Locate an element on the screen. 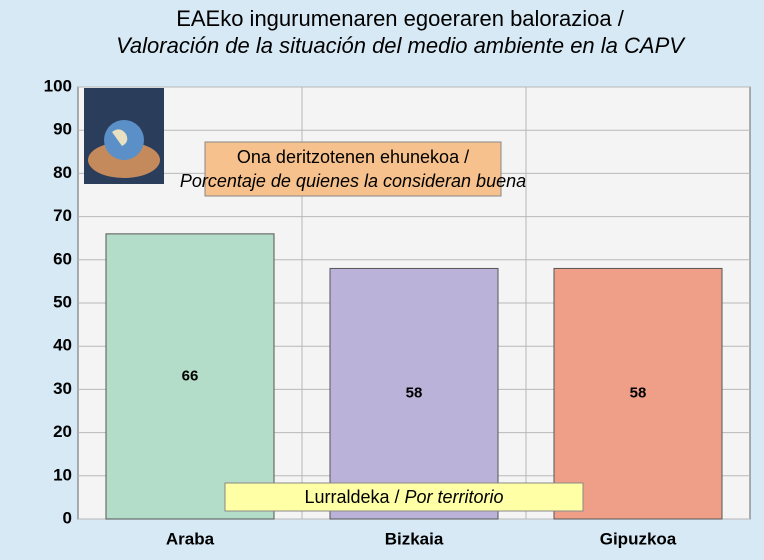  y-tick-label: 20 is located at coordinates (62, 431).